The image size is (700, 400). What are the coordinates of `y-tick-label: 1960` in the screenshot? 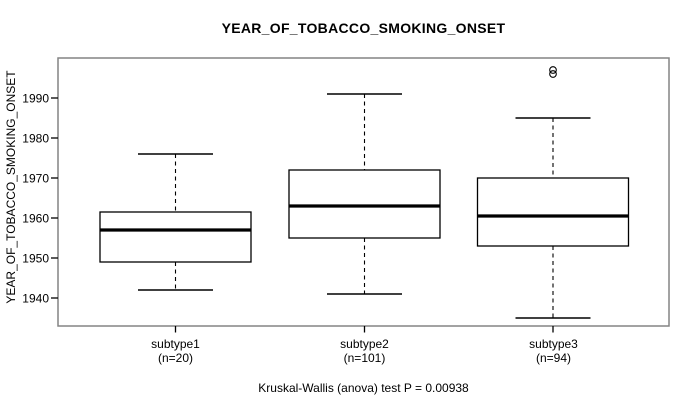 It's located at (35, 218).